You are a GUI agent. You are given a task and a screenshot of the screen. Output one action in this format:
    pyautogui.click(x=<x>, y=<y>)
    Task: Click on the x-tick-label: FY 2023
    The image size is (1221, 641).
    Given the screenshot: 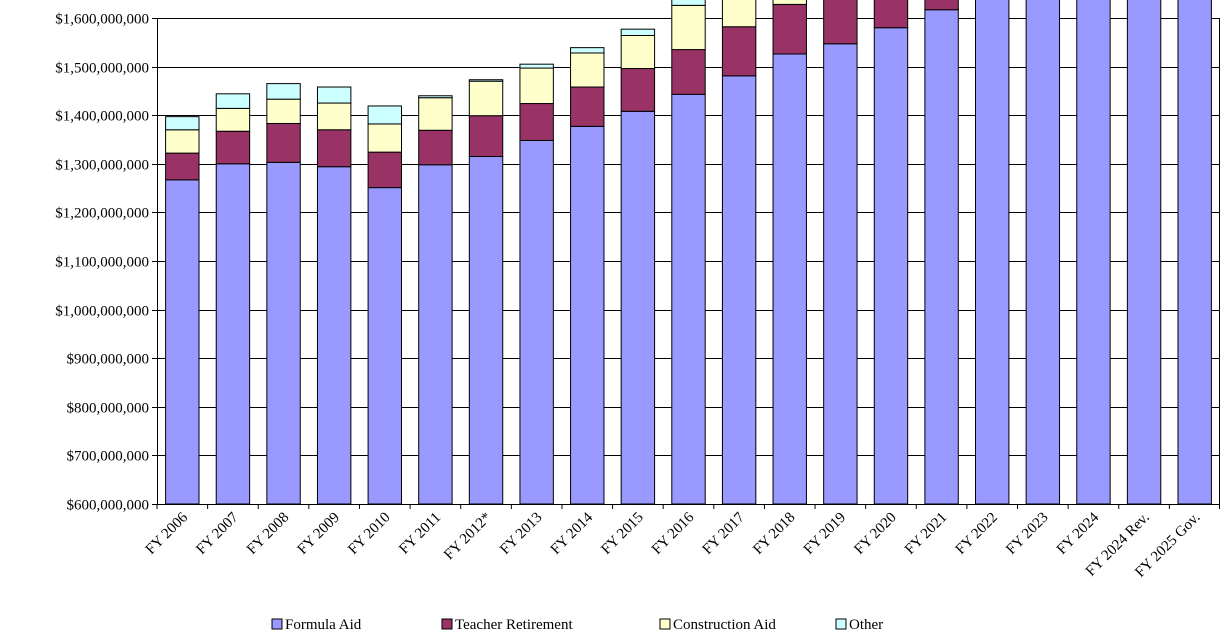 What is the action you would take?
    pyautogui.click(x=1027, y=534)
    